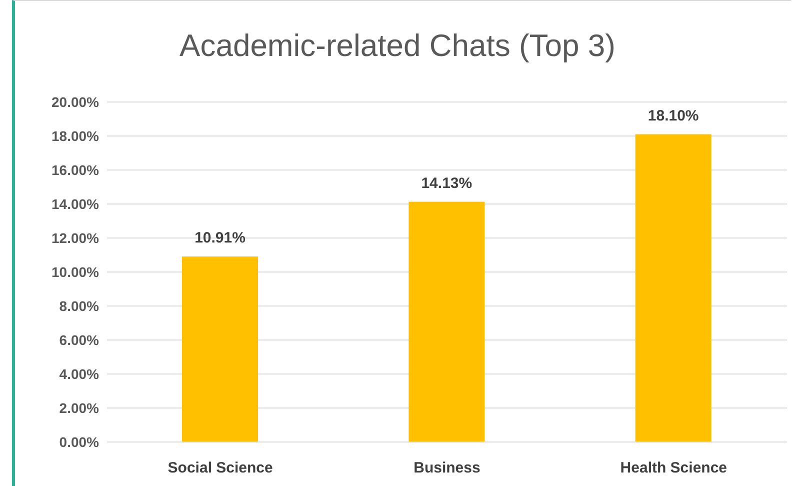  Describe the element at coordinates (79, 340) in the screenshot. I see `y-tick-label: 6.00%` at that location.